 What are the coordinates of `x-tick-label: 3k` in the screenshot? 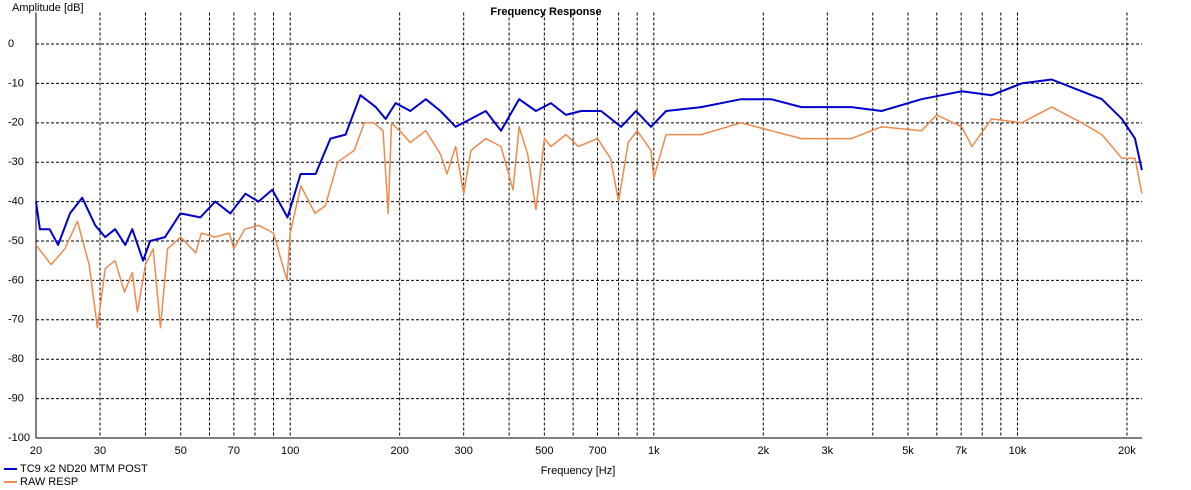 It's located at (828, 451).